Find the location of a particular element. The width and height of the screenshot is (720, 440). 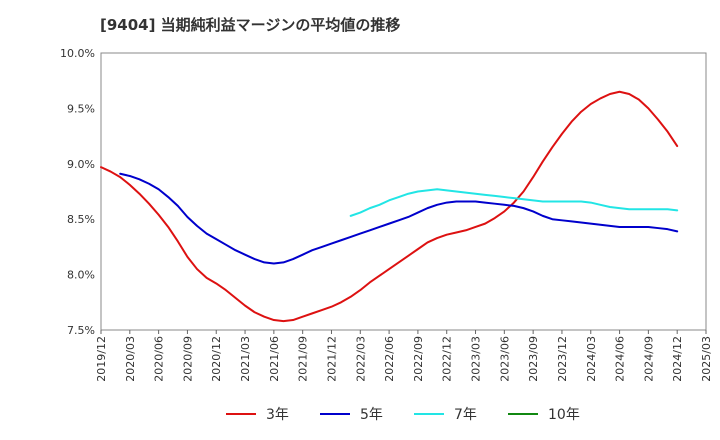

x-tick-label: 2022/06 is located at coordinates (389, 359).